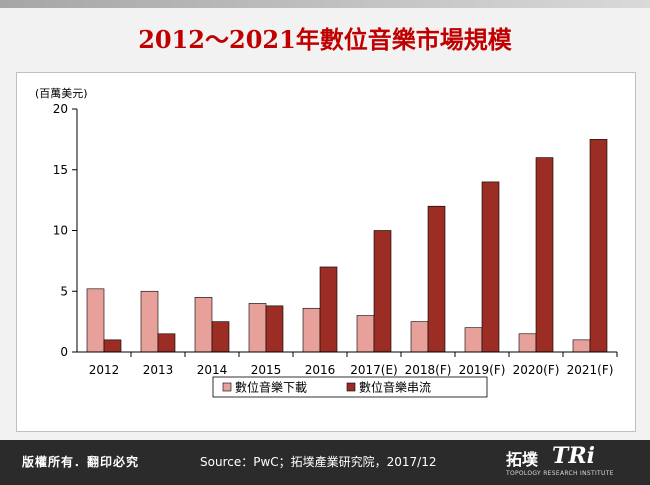 Image resolution: width=650 pixels, height=485 pixels. Describe the element at coordinates (271, 387) in the screenshot. I see `legend-label: 數位音樂下載` at that location.